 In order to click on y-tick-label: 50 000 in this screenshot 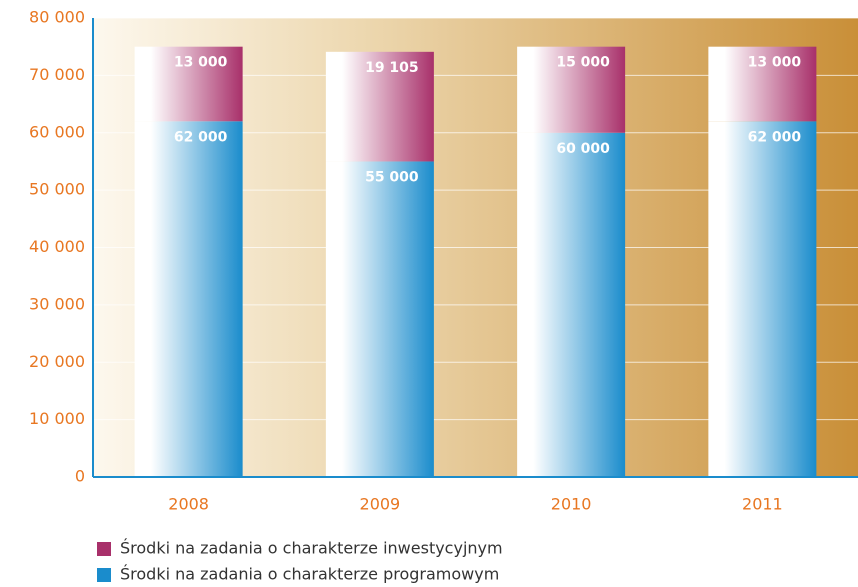, I will do `click(57, 189)`.